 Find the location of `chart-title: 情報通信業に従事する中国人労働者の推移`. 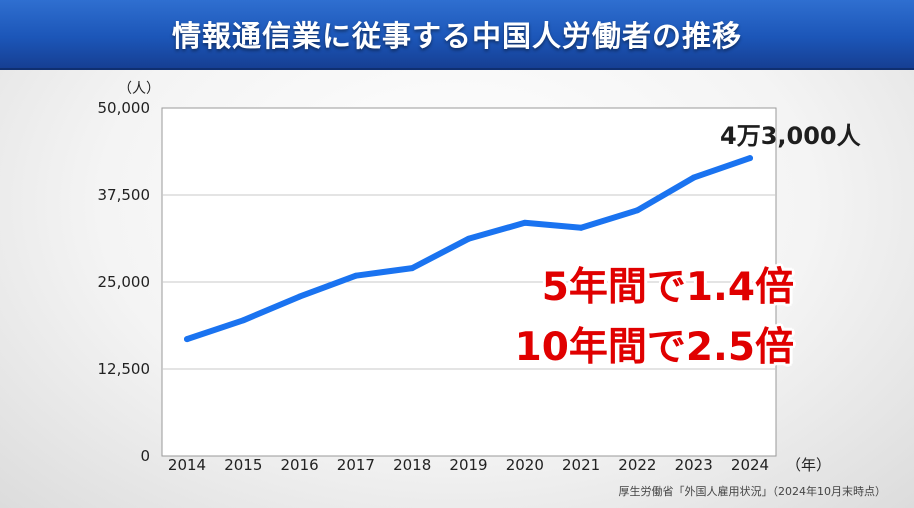

chart-title: 情報通信業に従事する中国人労働者の推移 is located at coordinates (456, 36).